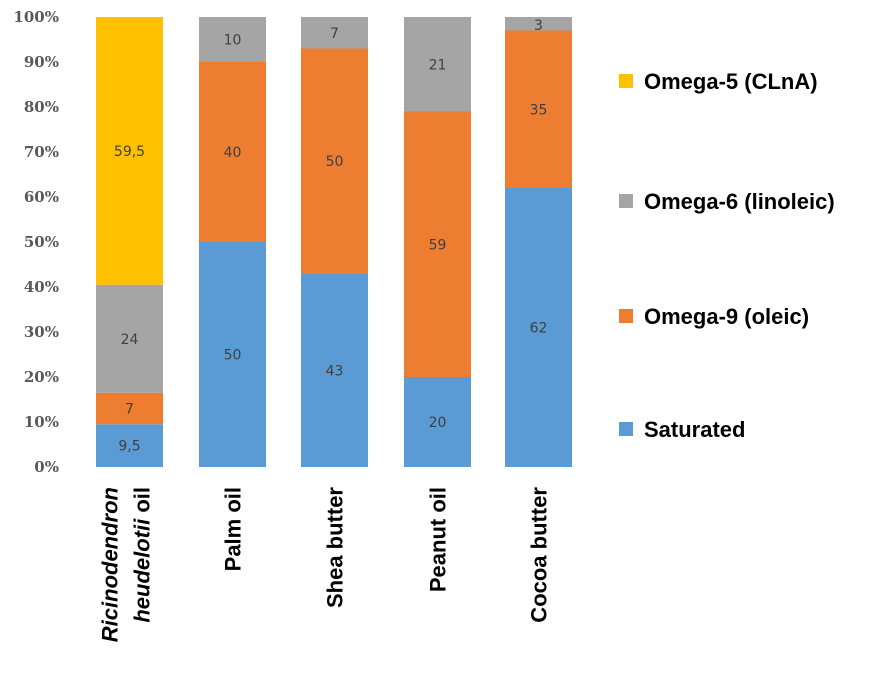 This screenshot has height=689, width=893. I want to click on x-category-label: Ricinodendron heudelotii oil, so click(126, 564).